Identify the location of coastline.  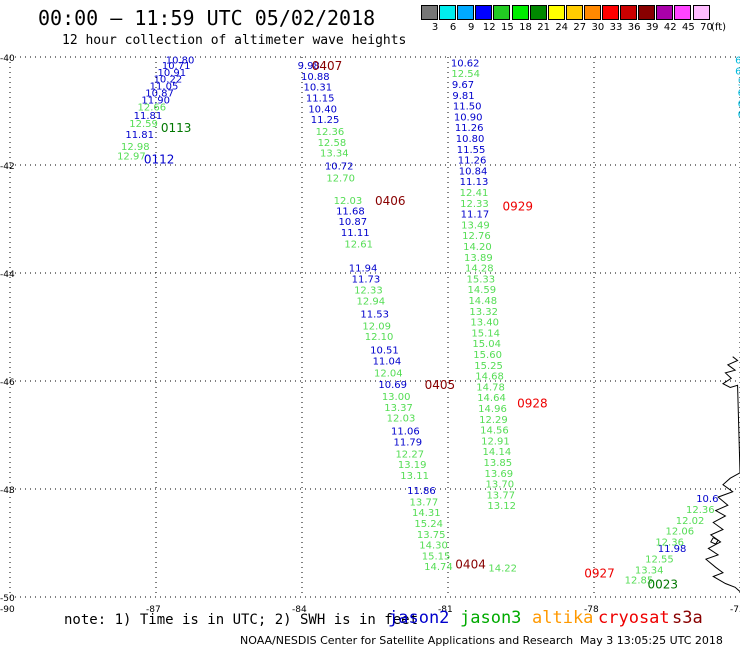
(722, 474).